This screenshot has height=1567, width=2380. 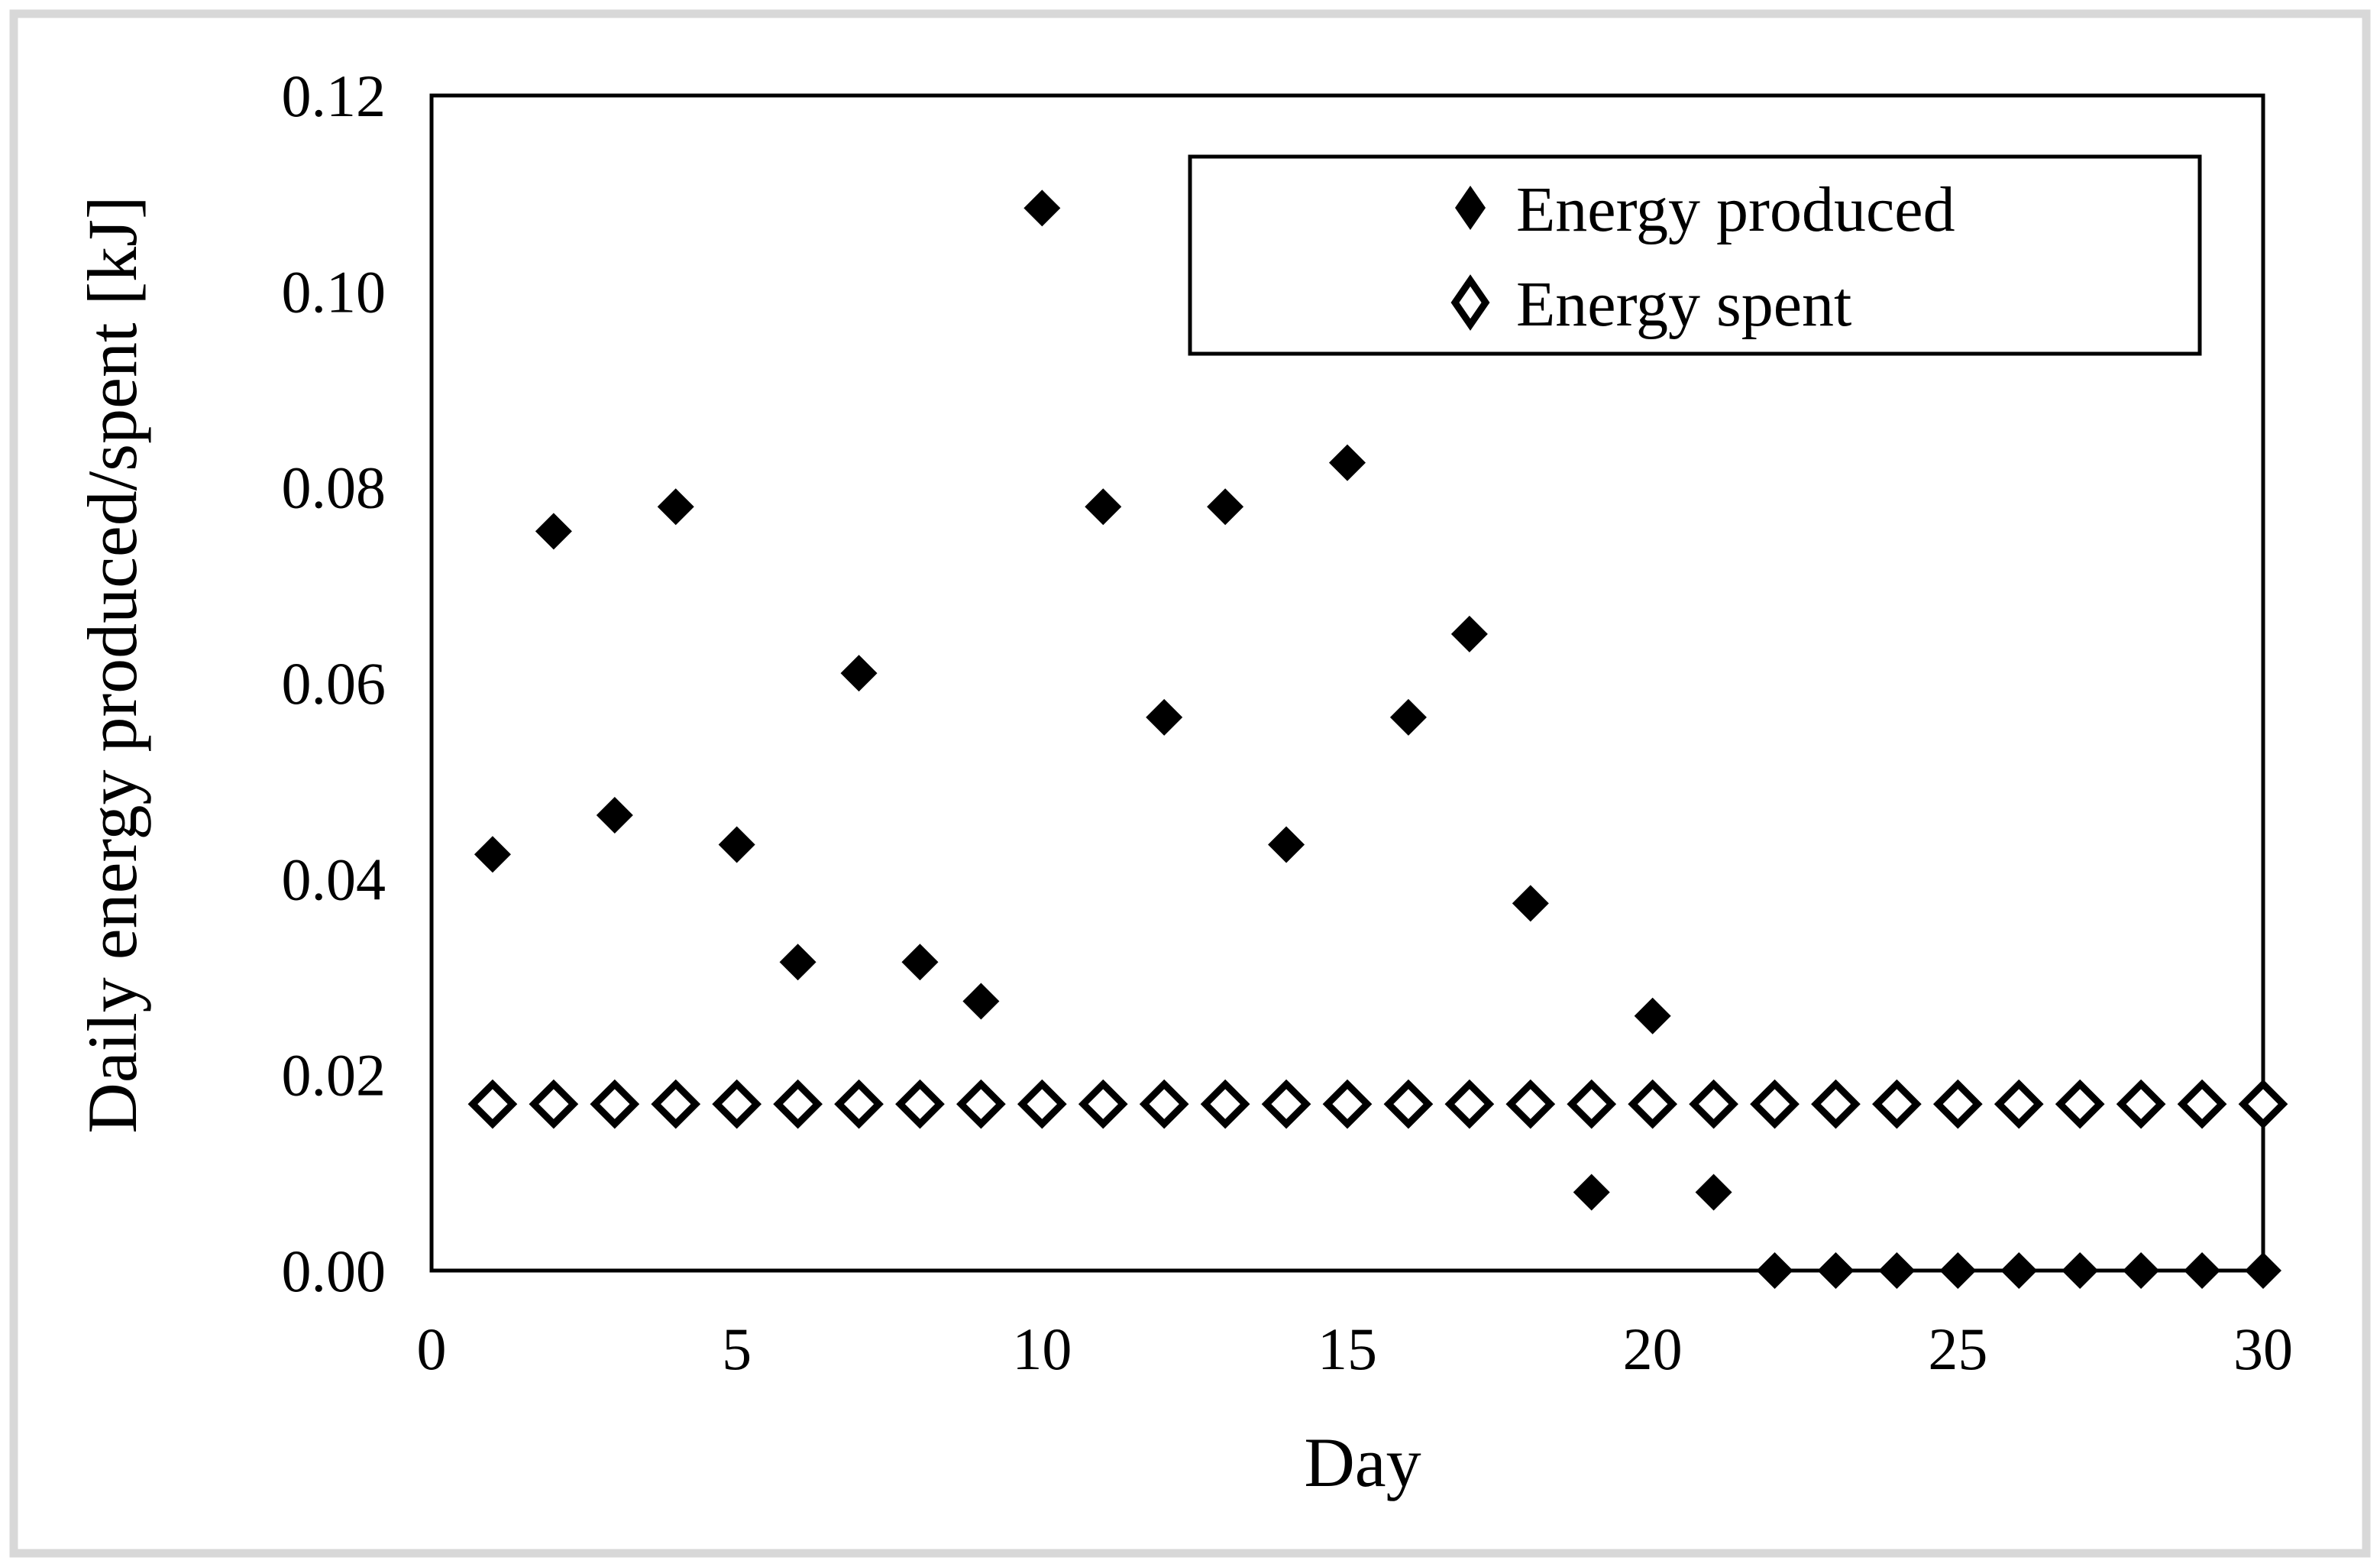 What do you see at coordinates (334, 96) in the screenshot?
I see `y-tick-label: 0.12` at bounding box center [334, 96].